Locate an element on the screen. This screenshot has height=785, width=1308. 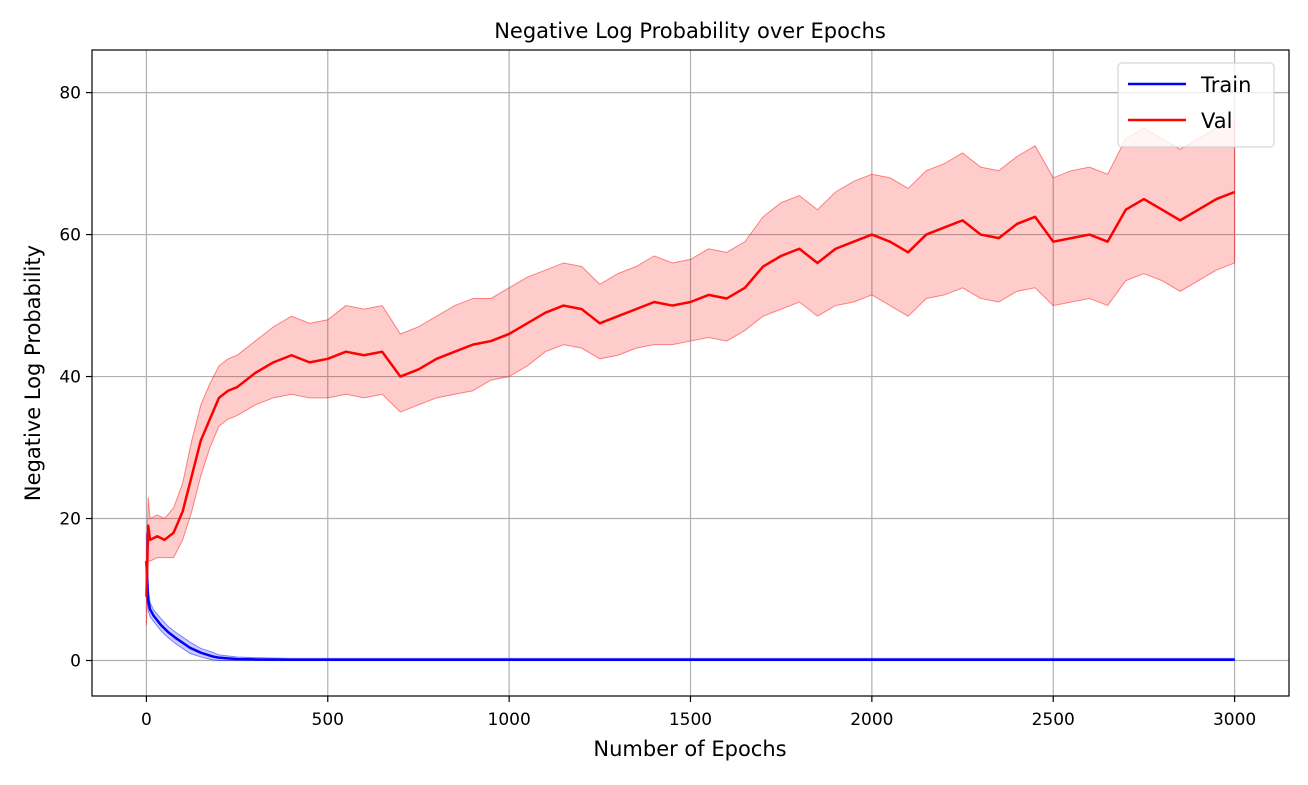
legend: Train Val is located at coordinates (1196, 105).